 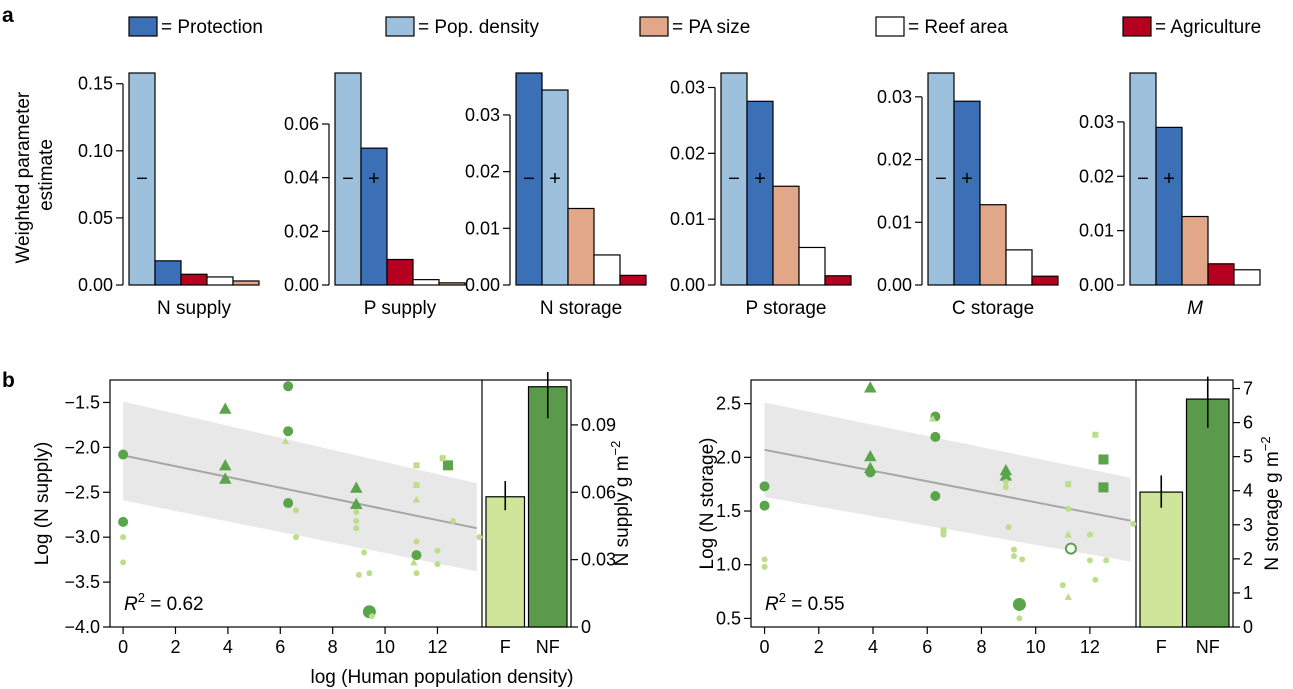 I want to click on y-tick-label: −4.0, so click(x=82, y=627).